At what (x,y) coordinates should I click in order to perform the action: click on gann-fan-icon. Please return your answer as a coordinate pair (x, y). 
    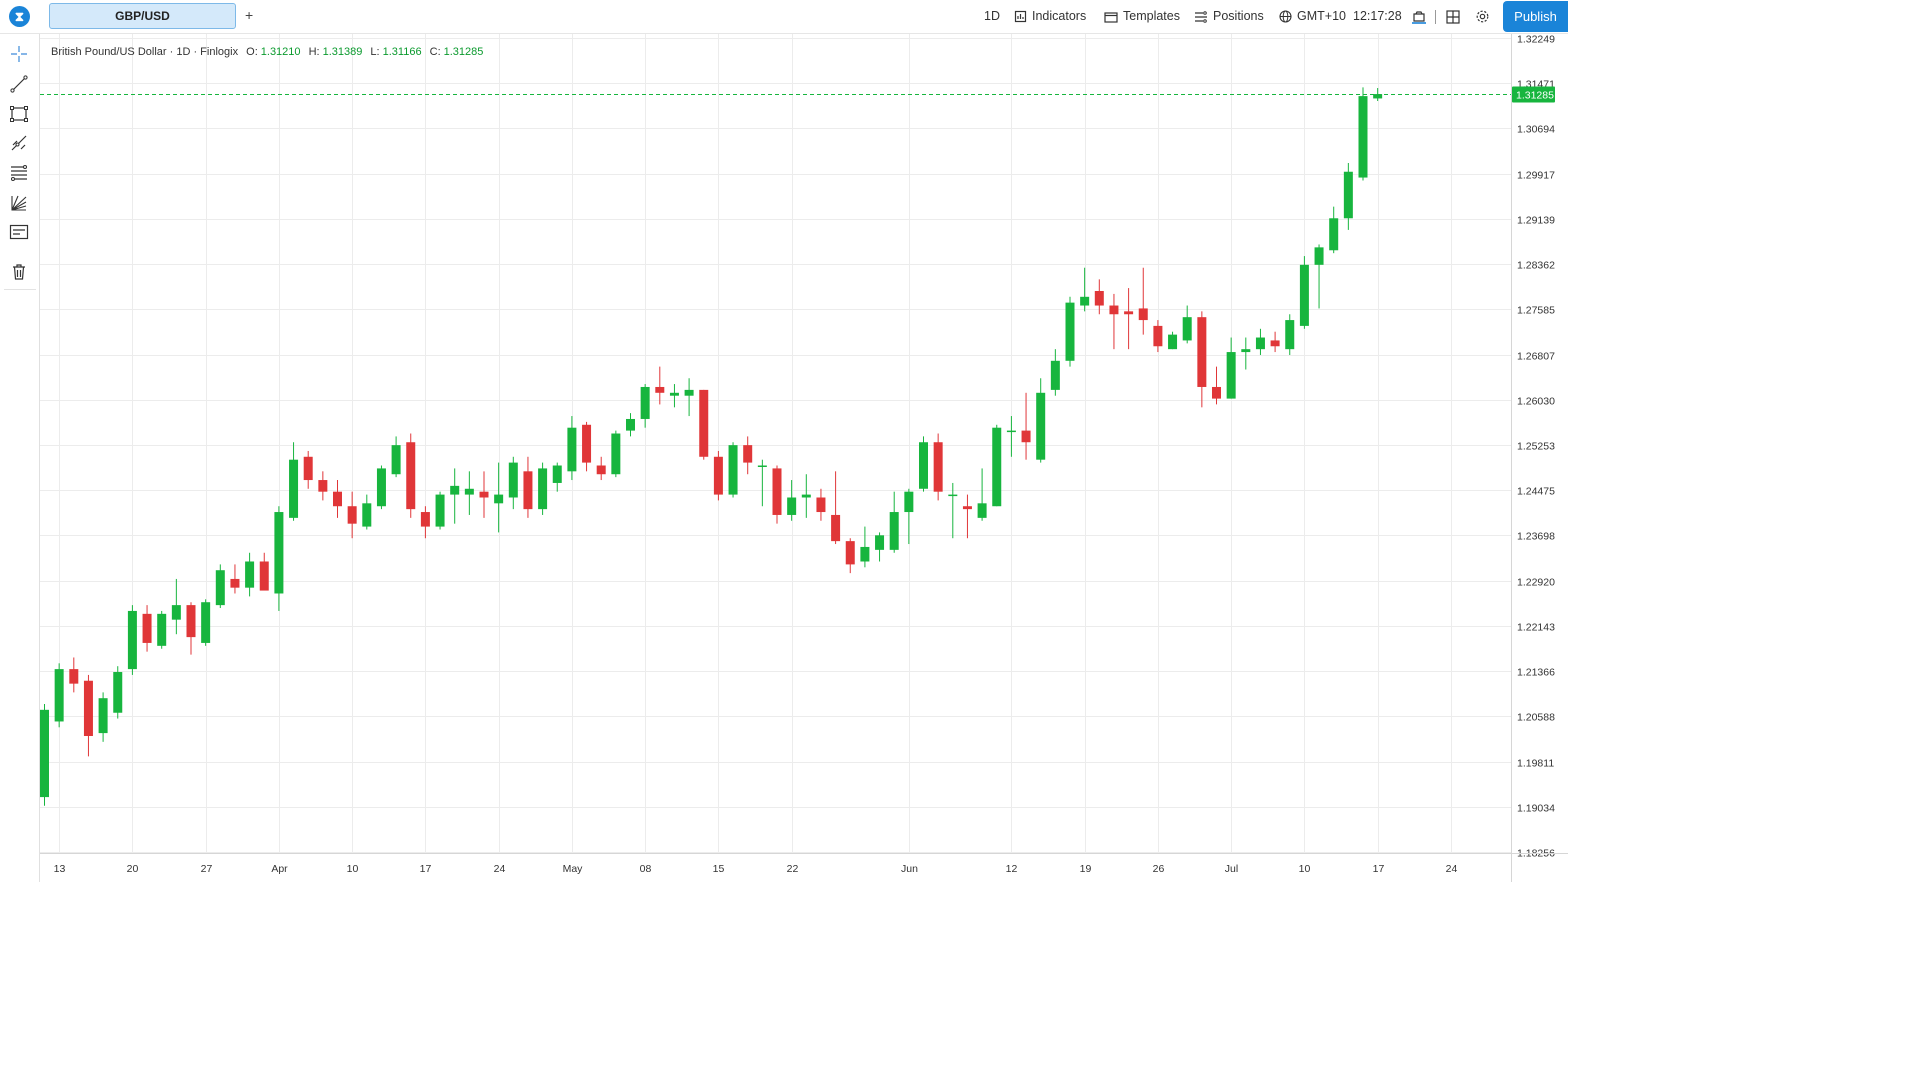
    Looking at the image, I should click on (19, 203).